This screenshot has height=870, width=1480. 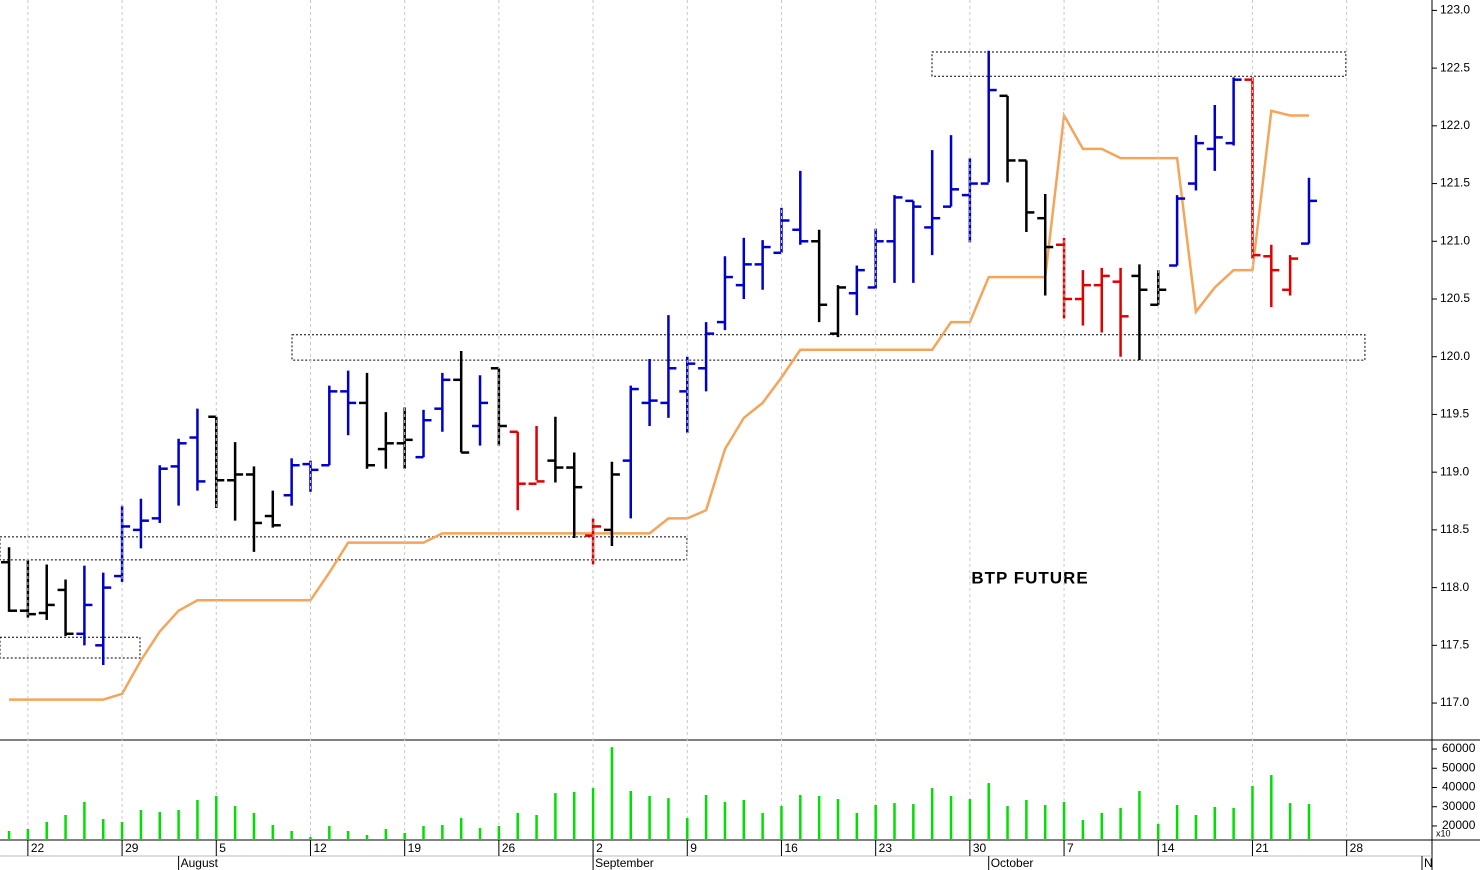 I want to click on y-tick-label: 120.5, so click(x=1455, y=298).